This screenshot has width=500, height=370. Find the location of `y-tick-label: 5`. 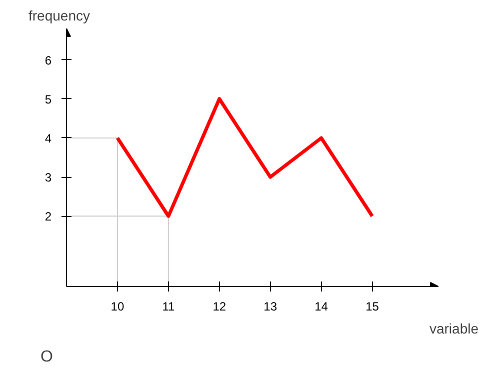

y-tick-label: 5 is located at coordinates (48, 99).